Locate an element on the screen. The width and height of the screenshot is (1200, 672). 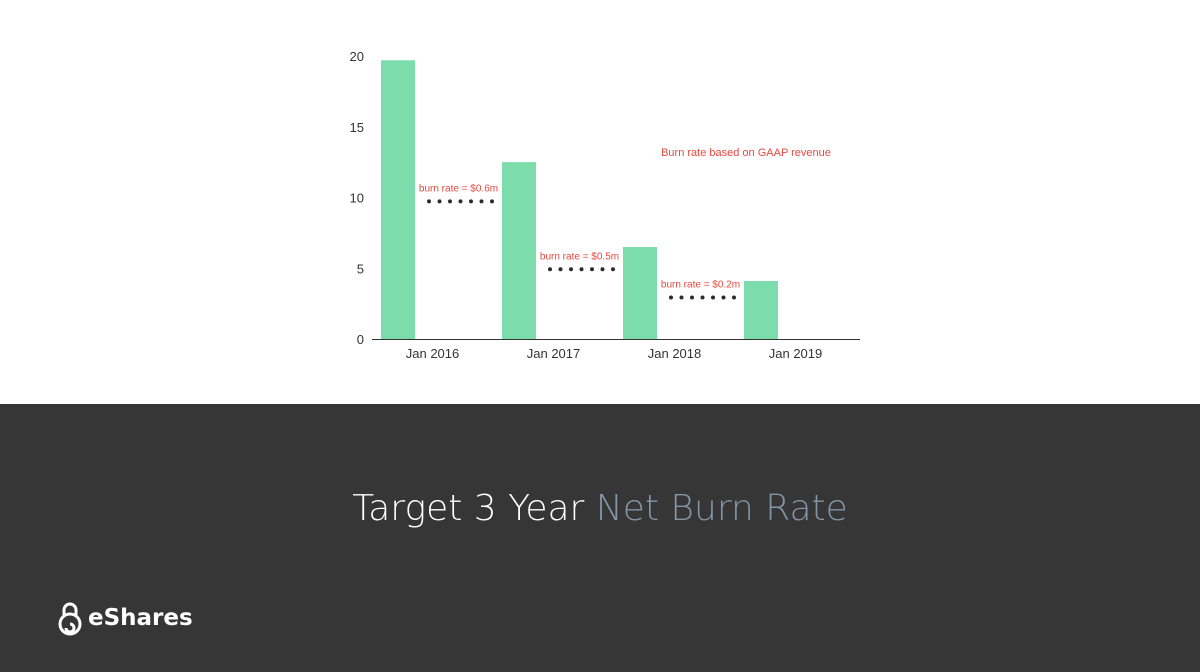
x-tick-label: Jan 2017 is located at coordinates (554, 353).